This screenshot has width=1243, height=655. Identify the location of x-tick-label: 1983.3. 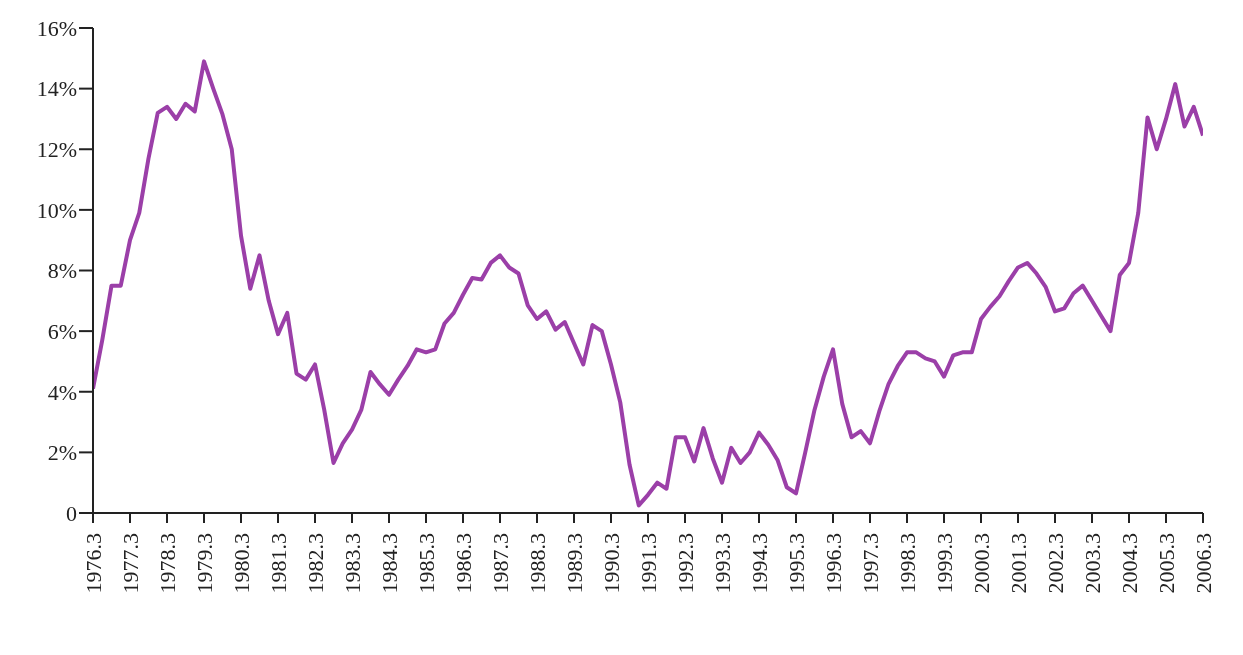
(352, 563).